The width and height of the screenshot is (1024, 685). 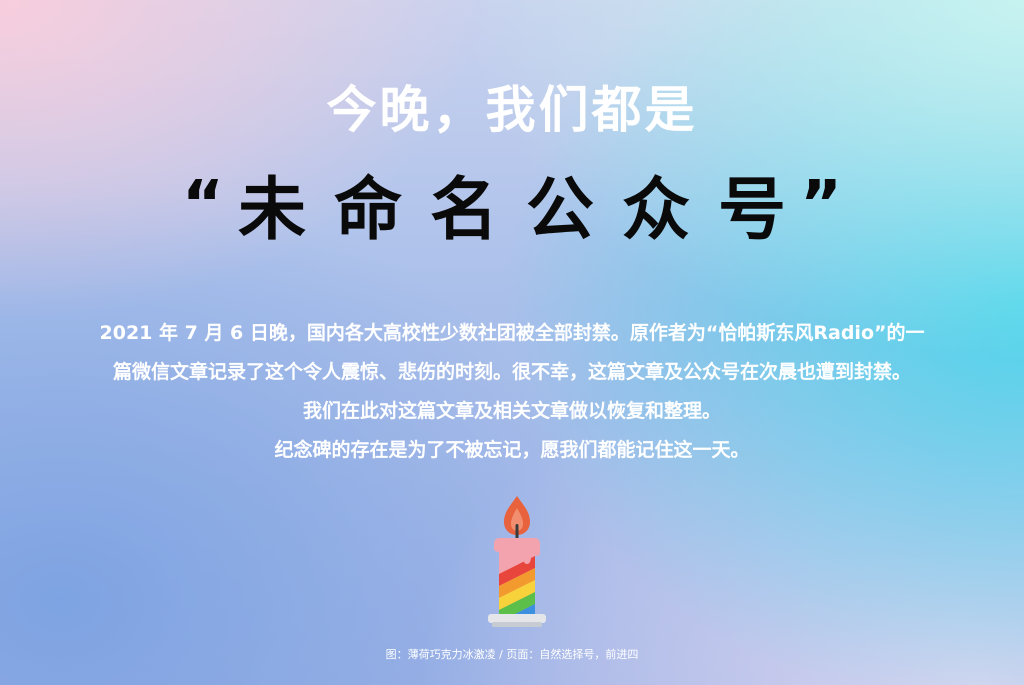 I want to click on name-char: 众, so click(x=656, y=210).